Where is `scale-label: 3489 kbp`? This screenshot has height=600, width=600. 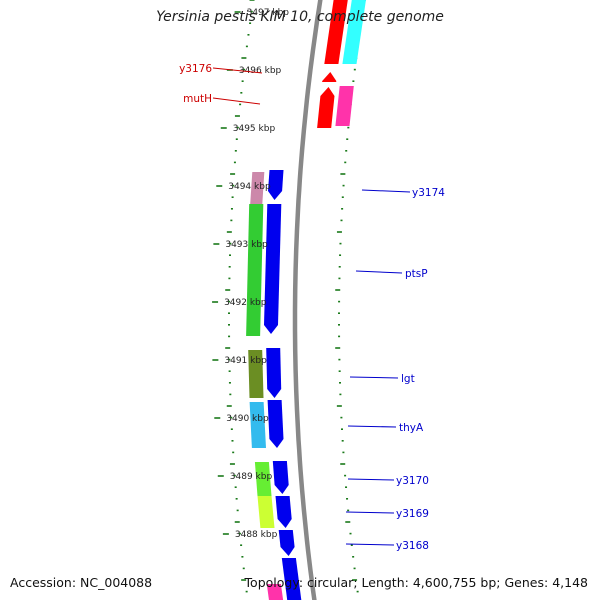
scale-label: 3489 kbp is located at coordinates (251, 477).